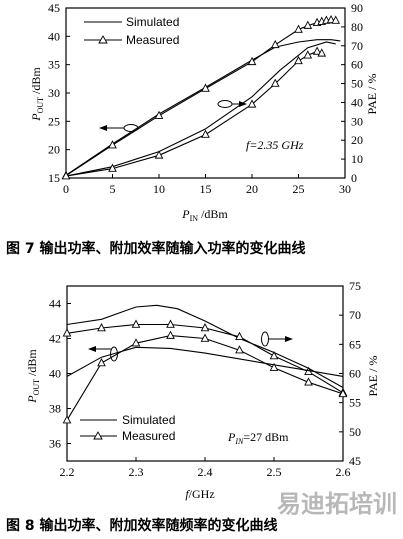  What do you see at coordinates (357, 102) in the screenshot?
I see `y2-tick-label: 40` at bounding box center [357, 102].